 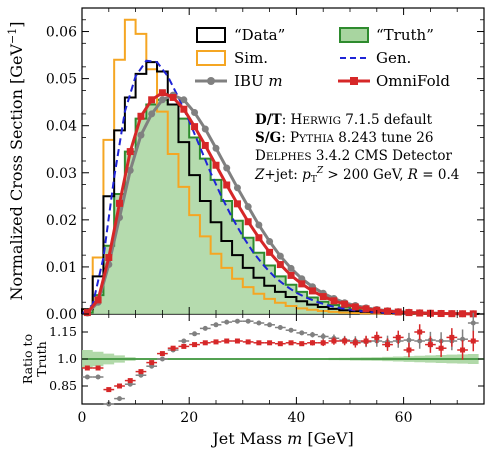 What do you see at coordinates (82, 418) in the screenshot?
I see `x-tick-label: 0` at bounding box center [82, 418].